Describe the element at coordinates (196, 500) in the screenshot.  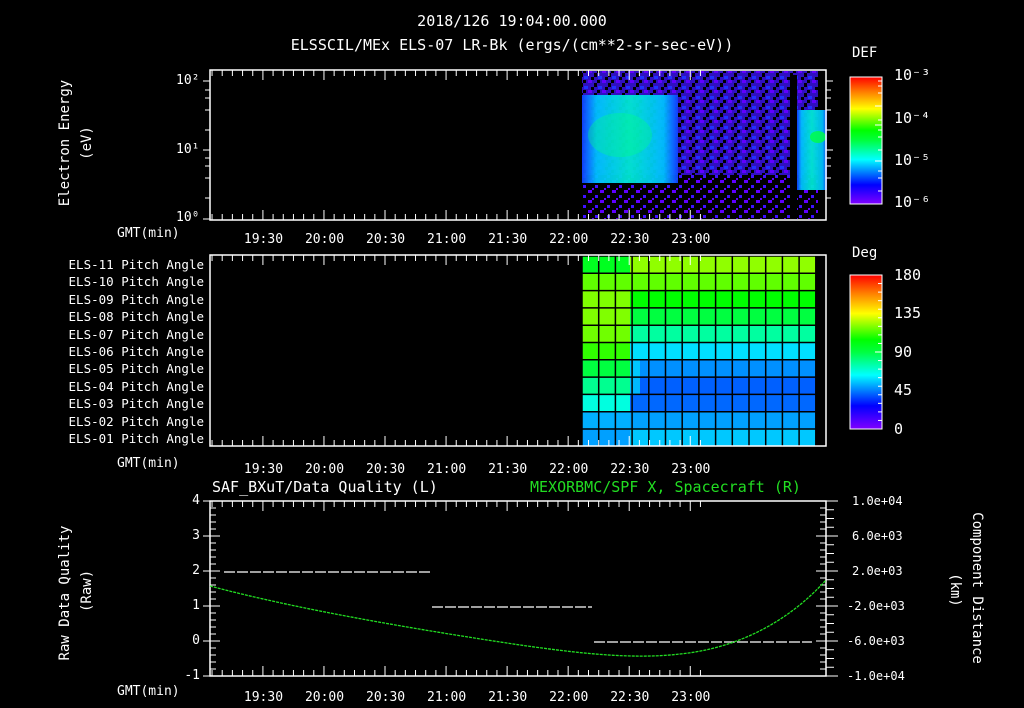
I see `quality-ytick: 4` at that location.